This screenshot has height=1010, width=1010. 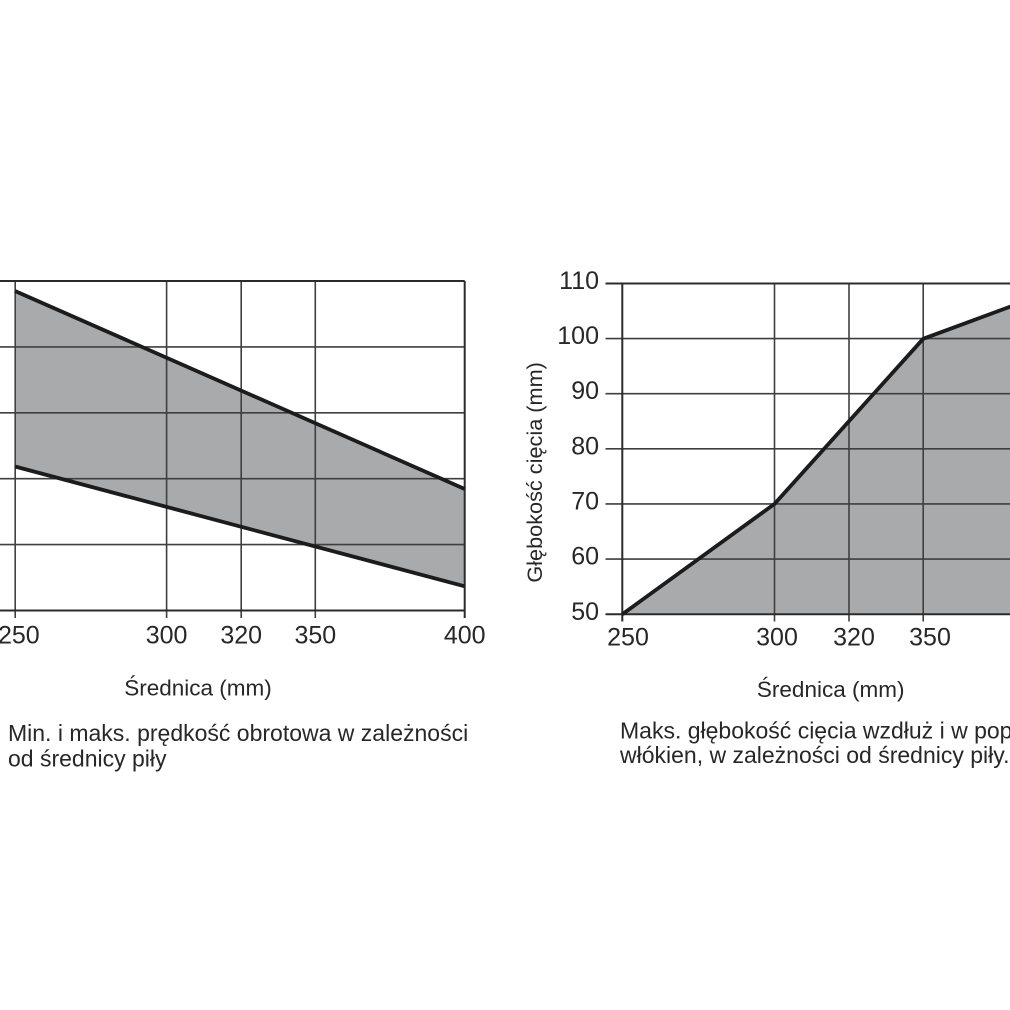 I want to click on svg-text: od średnicy piły, so click(x=87, y=758).